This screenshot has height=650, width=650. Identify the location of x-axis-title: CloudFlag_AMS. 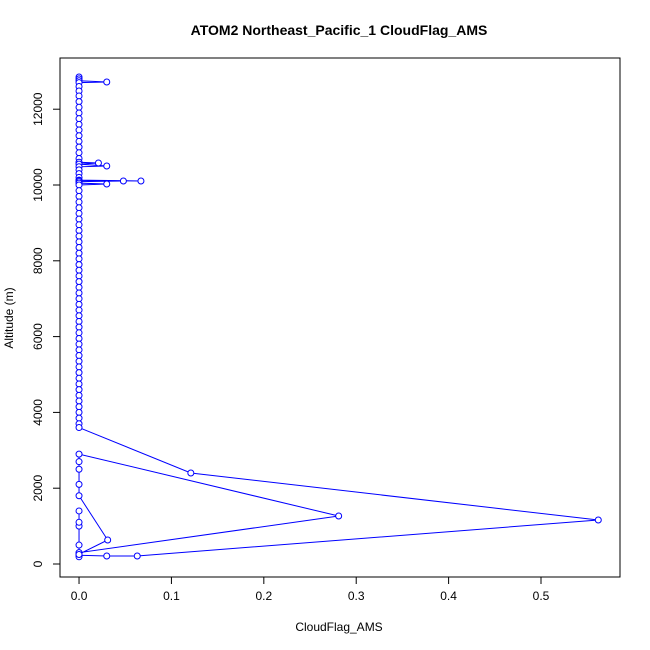
(338, 627).